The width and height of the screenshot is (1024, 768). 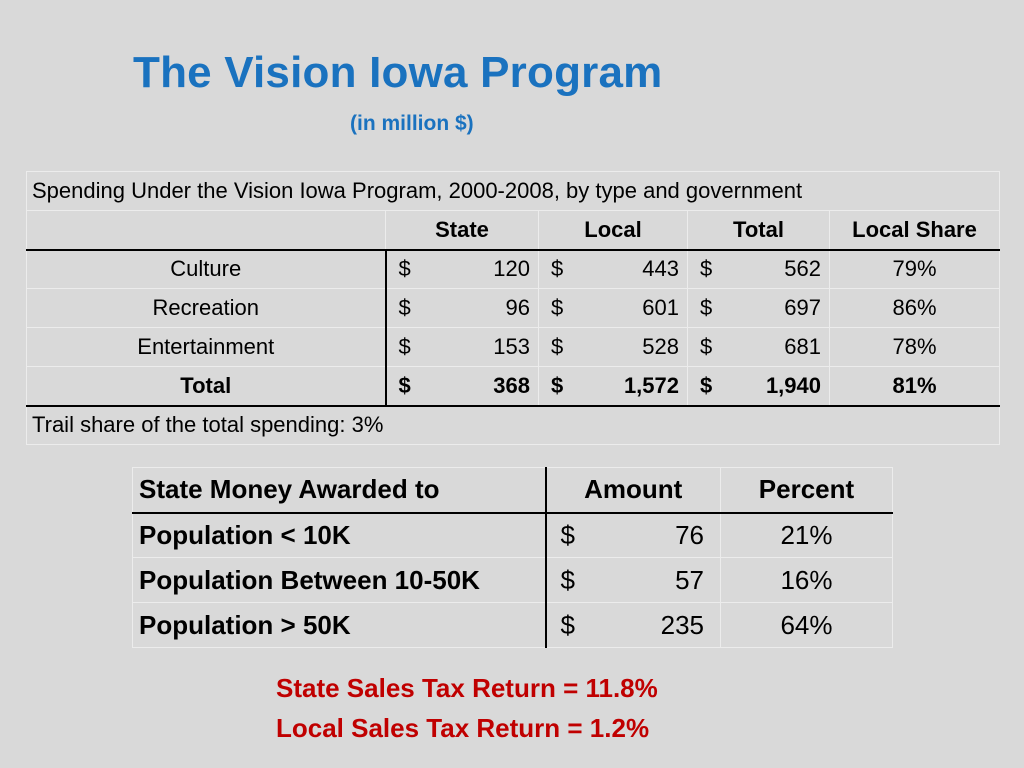 I want to click on table-row: Population > 50K $235 64%, so click(x=512, y=625).